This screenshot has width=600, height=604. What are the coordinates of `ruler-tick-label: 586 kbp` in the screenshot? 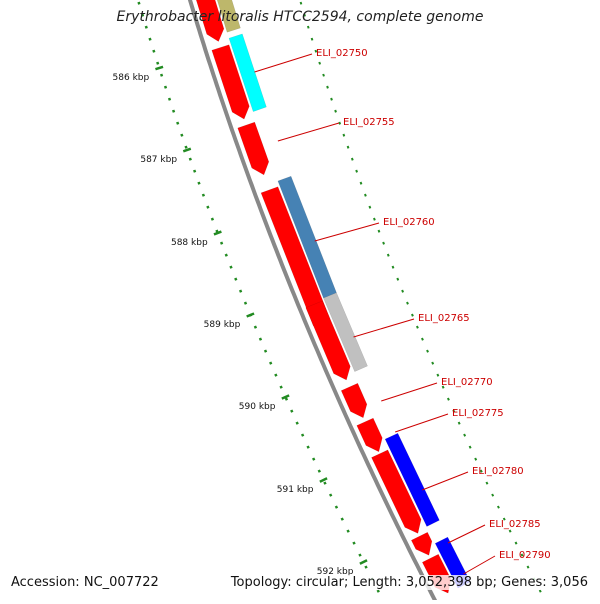 It's located at (131, 78).